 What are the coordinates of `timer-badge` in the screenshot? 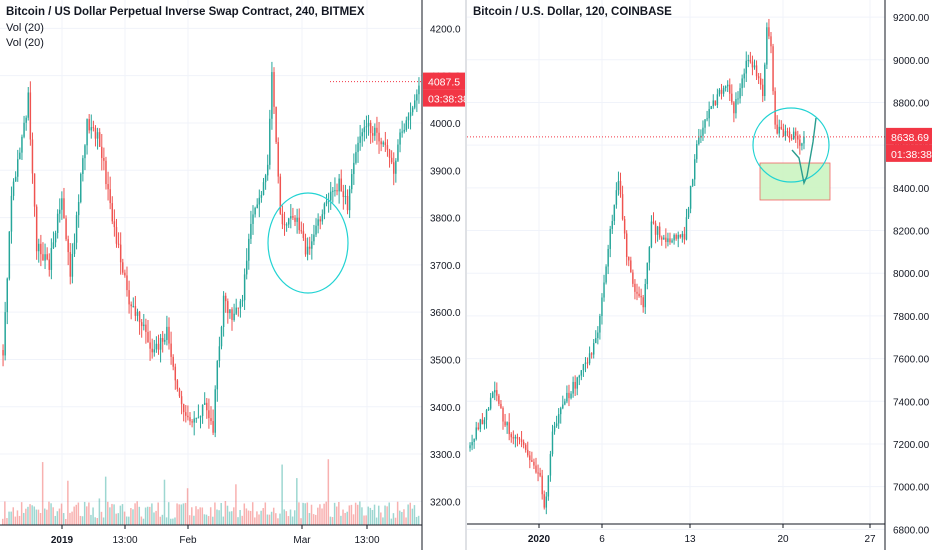 It's located at (444, 98).